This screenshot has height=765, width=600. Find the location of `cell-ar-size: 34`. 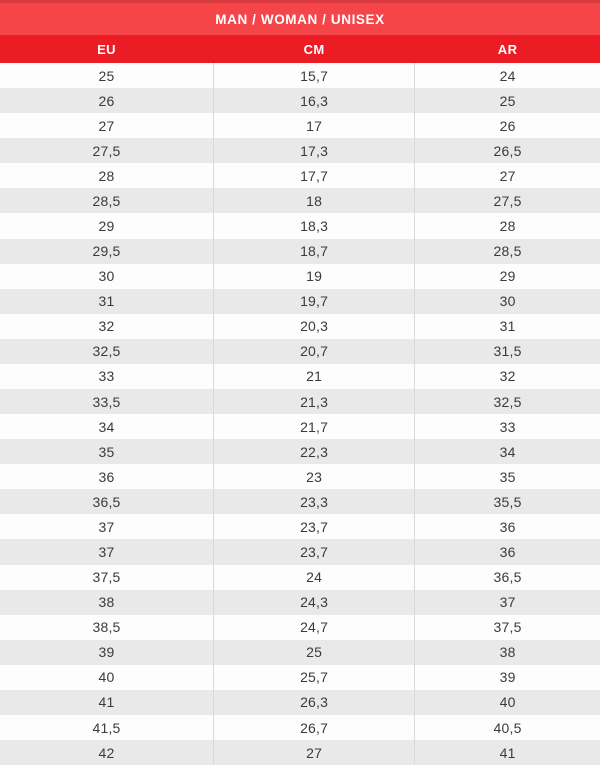

cell-ar-size: 34 is located at coordinates (507, 451).